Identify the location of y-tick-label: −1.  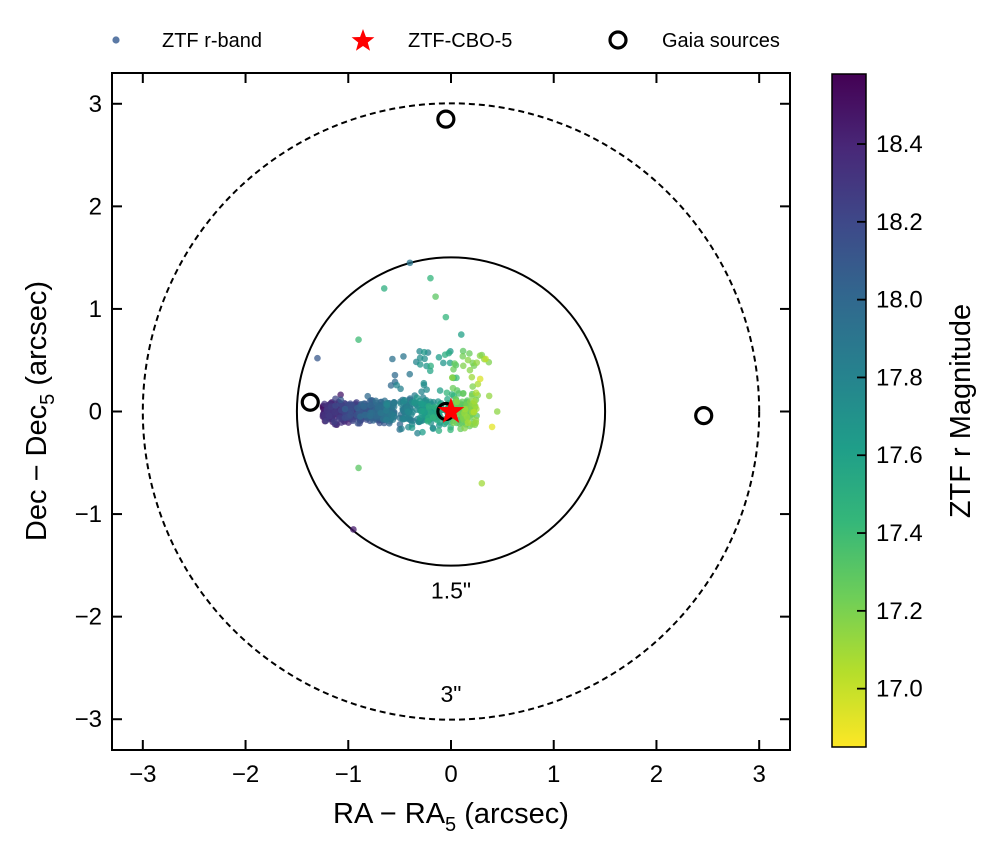
(88, 514).